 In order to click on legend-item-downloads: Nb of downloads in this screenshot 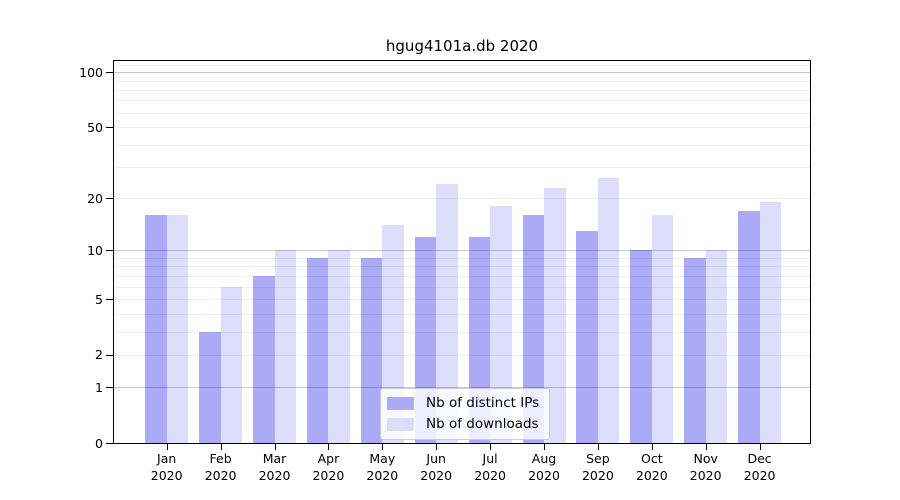, I will do `click(463, 424)`.